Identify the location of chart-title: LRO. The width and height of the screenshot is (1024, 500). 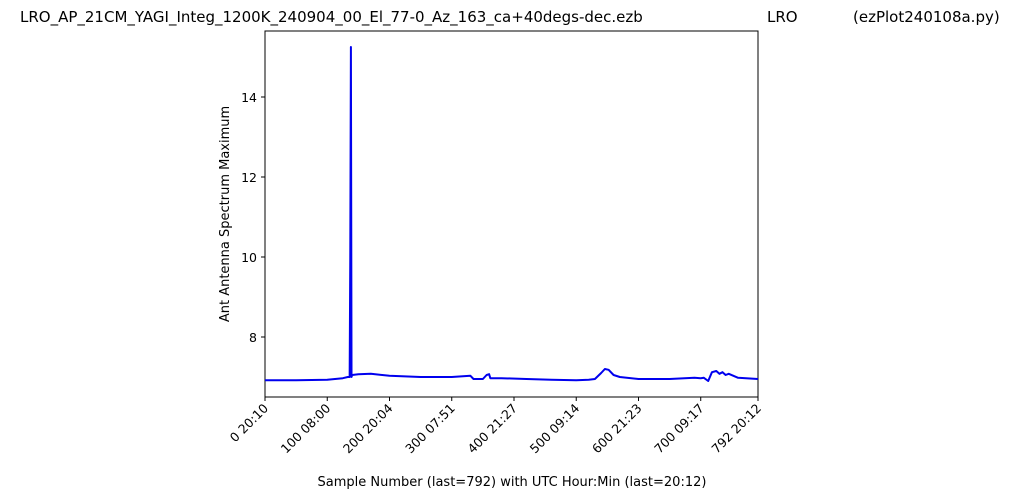
(782, 17).